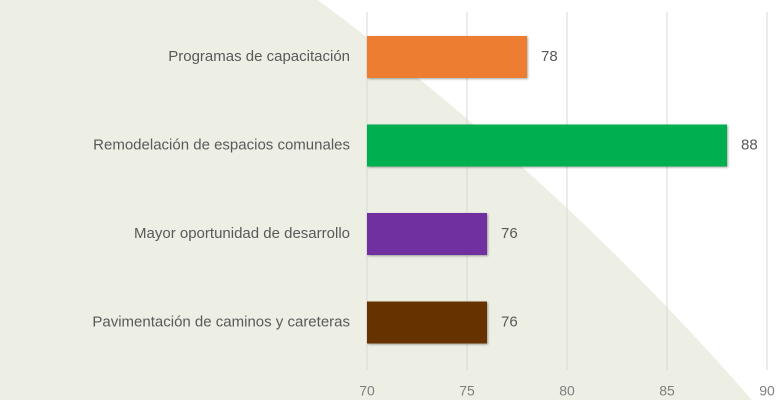 The height and width of the screenshot is (400, 777). What do you see at coordinates (549, 56) in the screenshot?
I see `value-label: 78` at bounding box center [549, 56].